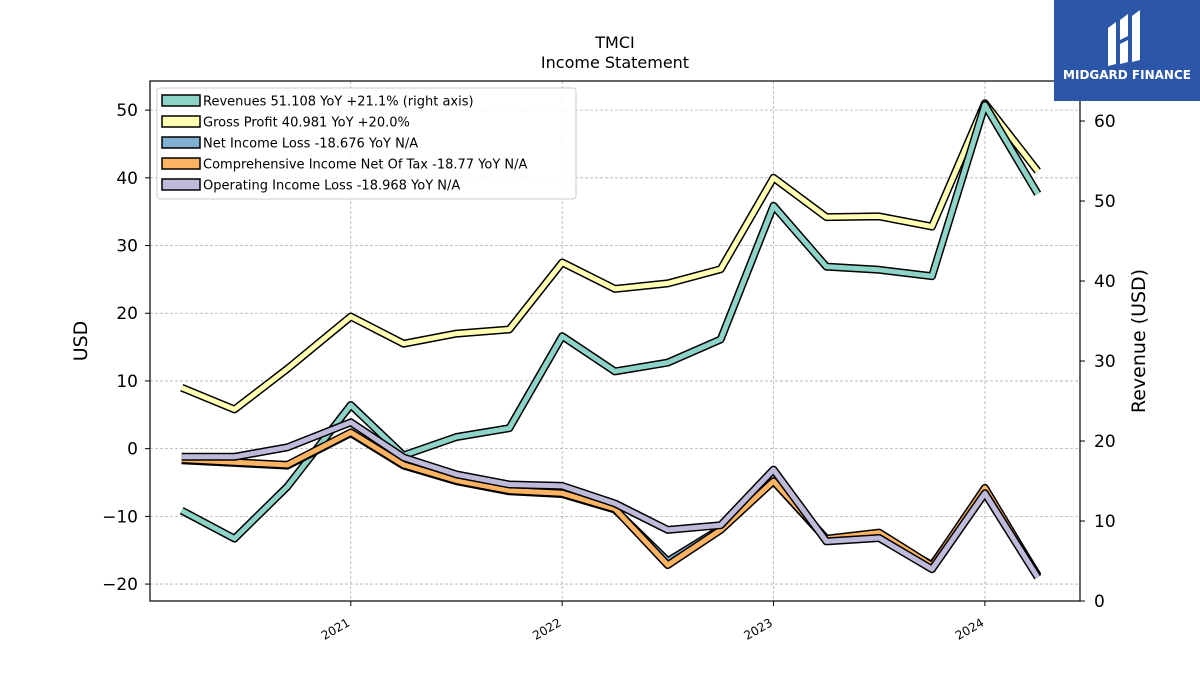 The height and width of the screenshot is (675, 1200). What do you see at coordinates (120, 517) in the screenshot?
I see `y-tick-label: −10` at bounding box center [120, 517].